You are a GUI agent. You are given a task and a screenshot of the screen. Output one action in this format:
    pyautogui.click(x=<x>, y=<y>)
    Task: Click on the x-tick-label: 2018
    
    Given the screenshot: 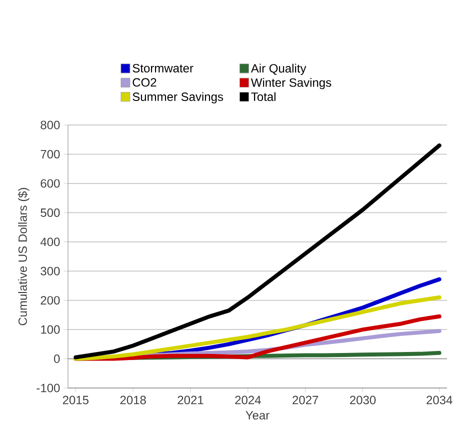 What is the action you would take?
    pyautogui.click(x=133, y=400)
    